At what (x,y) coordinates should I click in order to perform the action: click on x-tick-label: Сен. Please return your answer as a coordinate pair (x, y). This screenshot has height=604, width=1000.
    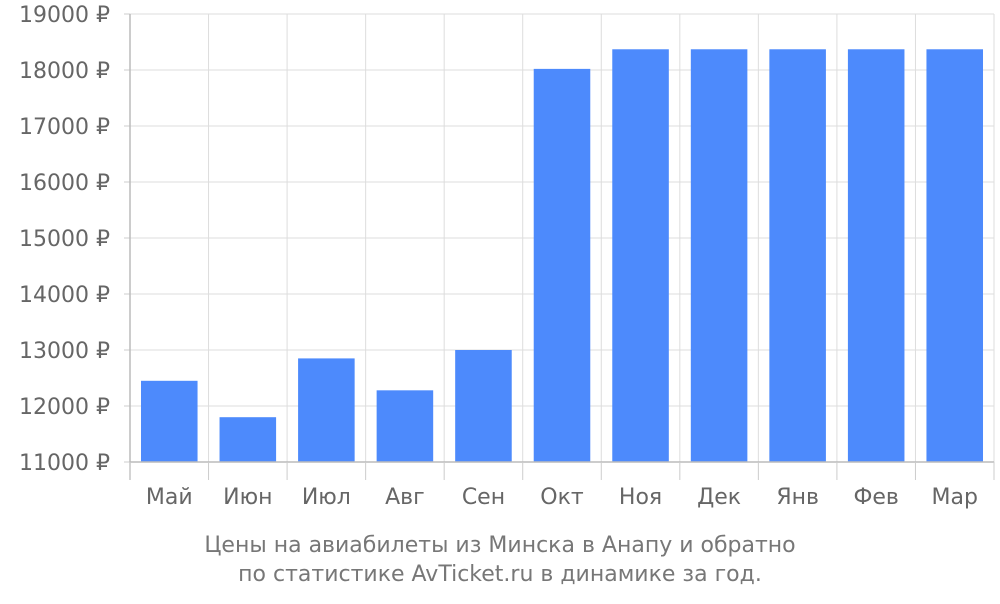
    Looking at the image, I should click on (483, 497).